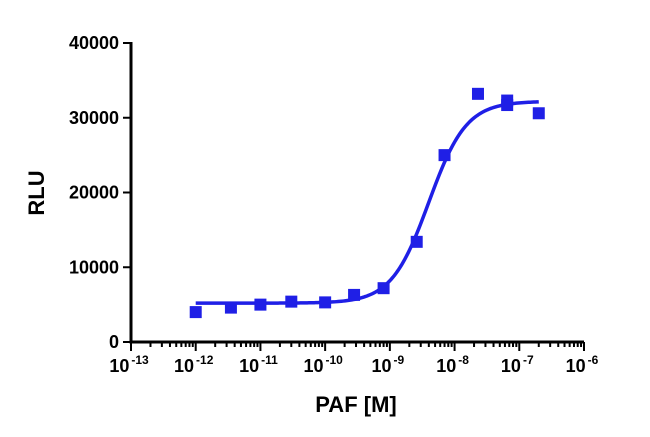 The width and height of the screenshot is (650, 437). Describe the element at coordinates (452, 364) in the screenshot. I see `x-tick-label: 10 -8` at that location.